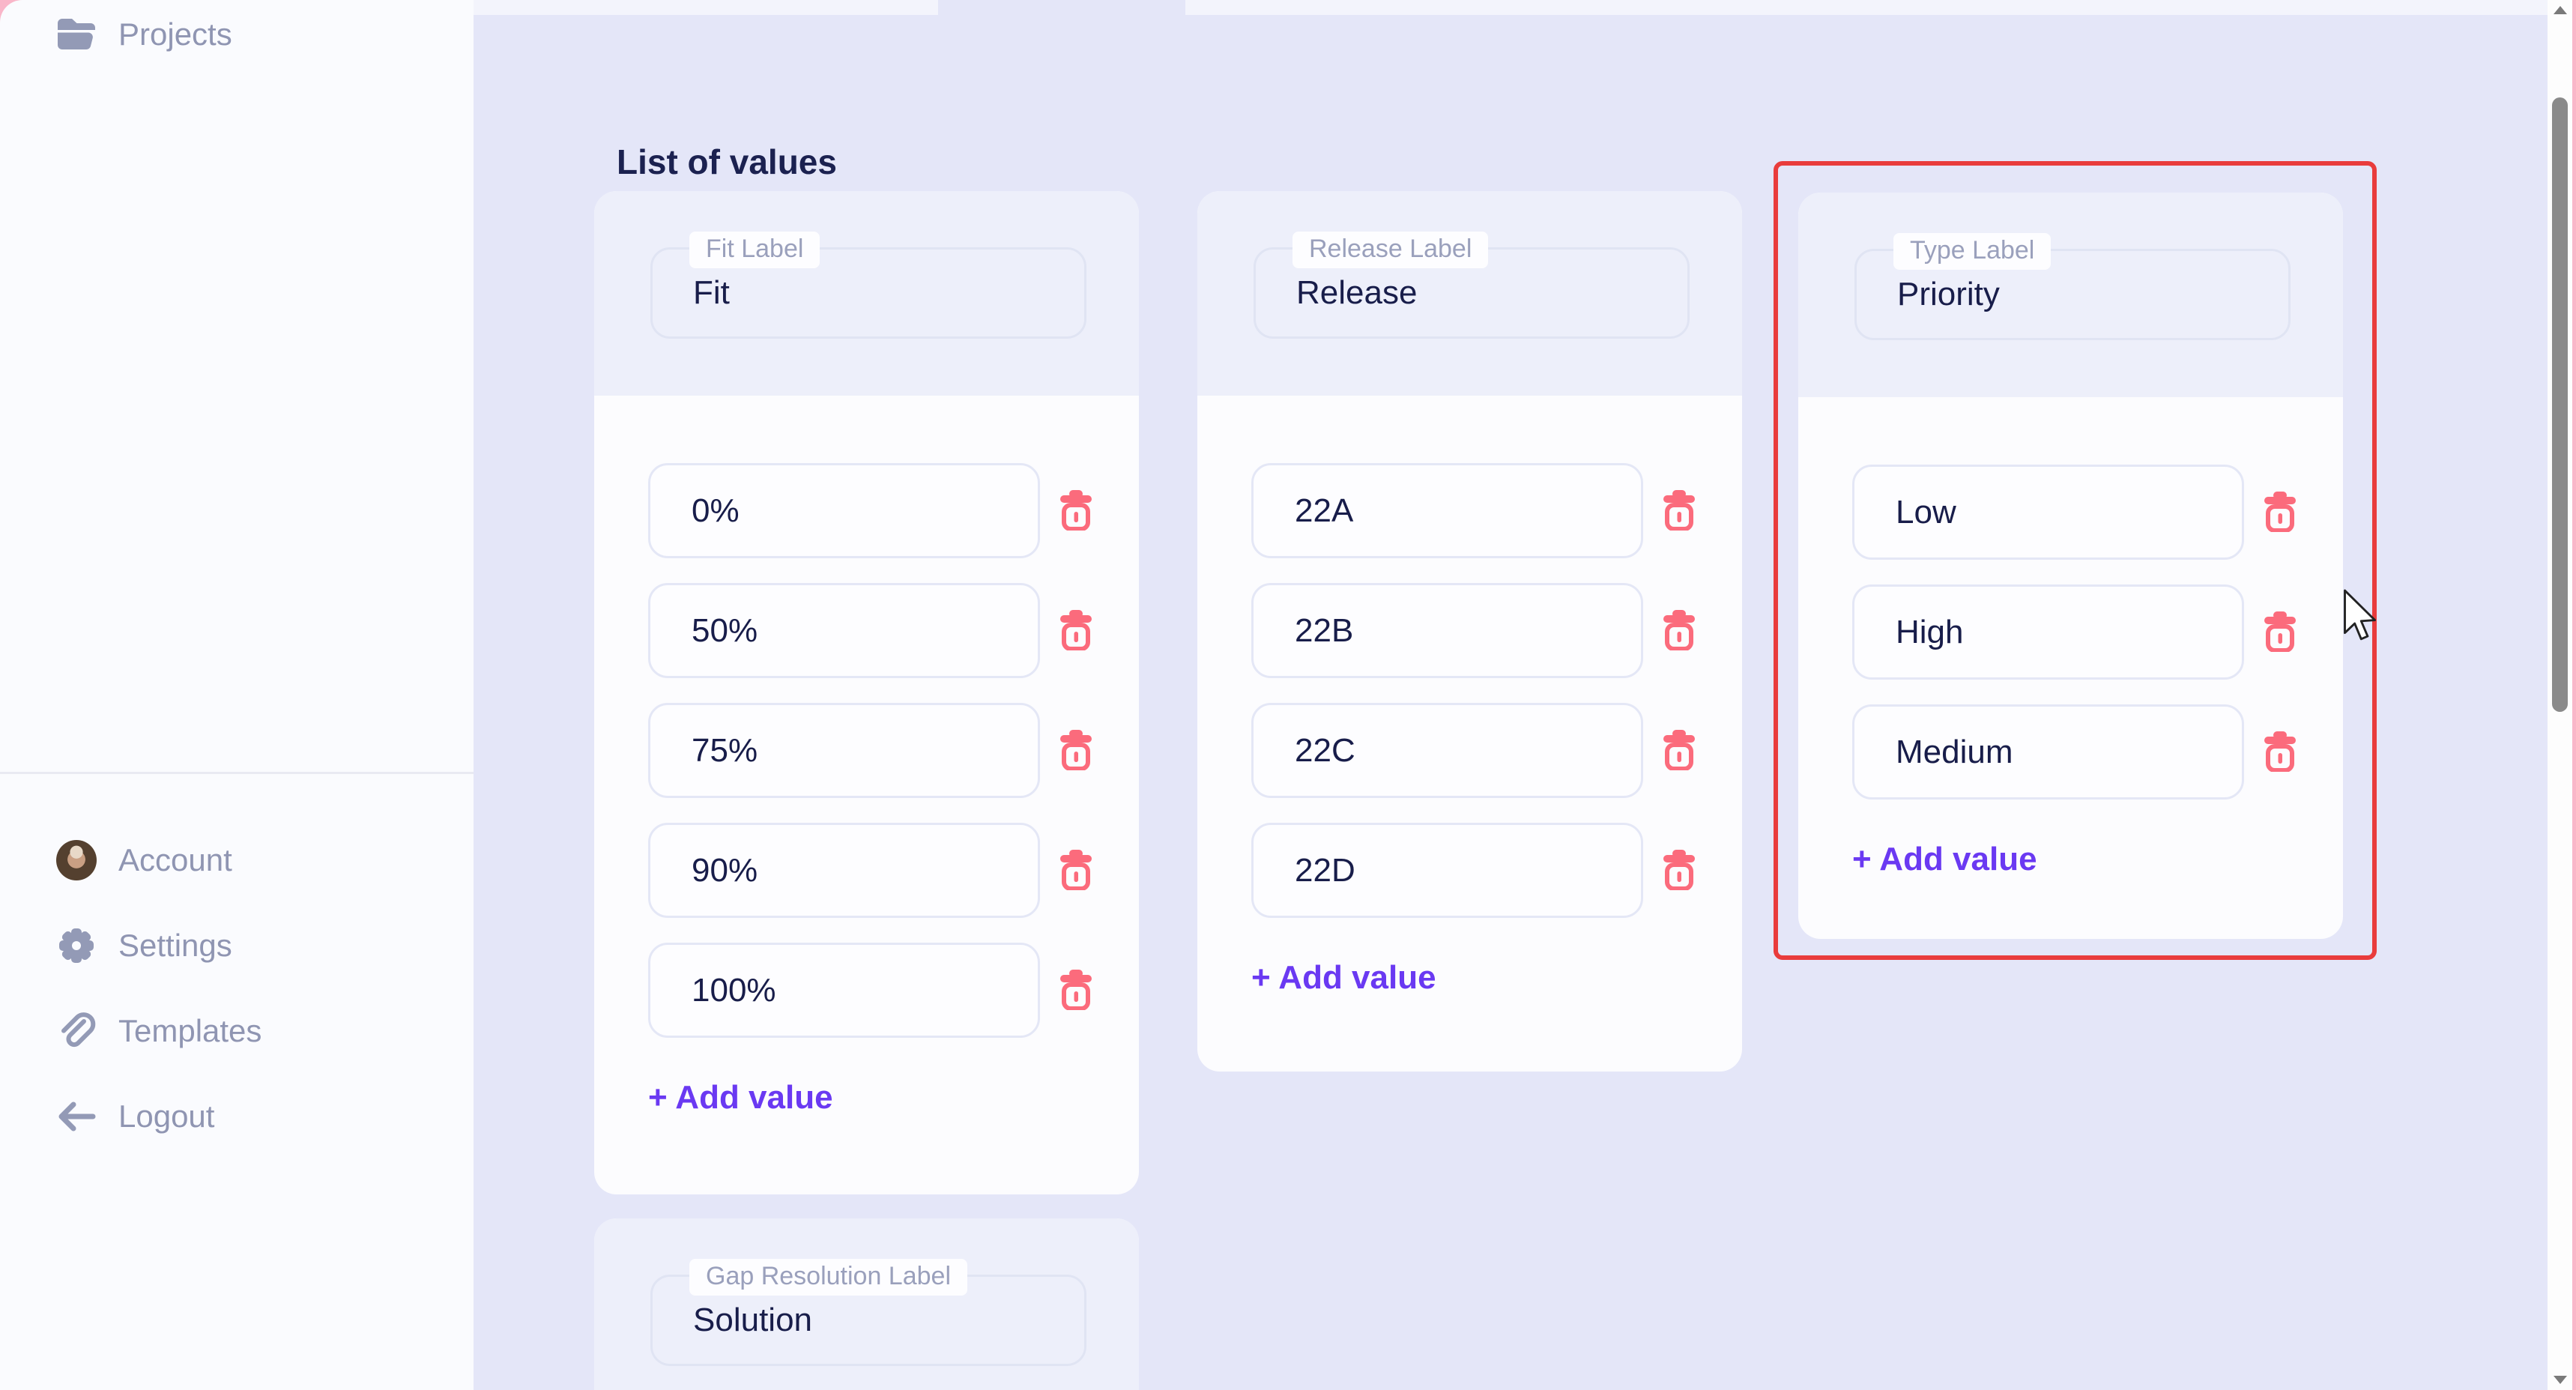 The width and height of the screenshot is (2576, 1390). I want to click on field-value: Priority, so click(1948, 294).